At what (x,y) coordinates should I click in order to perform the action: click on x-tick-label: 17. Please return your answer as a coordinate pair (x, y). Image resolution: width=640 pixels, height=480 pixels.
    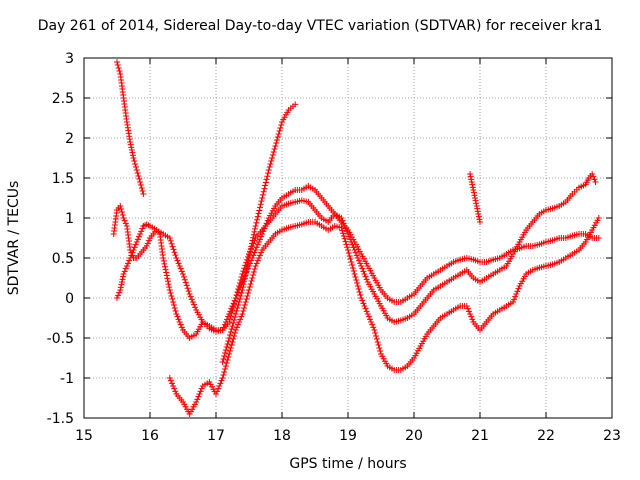
    Looking at the image, I should click on (216, 436).